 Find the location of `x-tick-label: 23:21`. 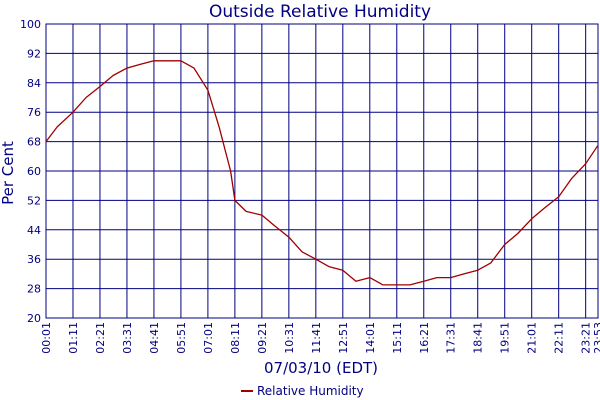

x-tick-label: 23:21 is located at coordinates (586, 338).